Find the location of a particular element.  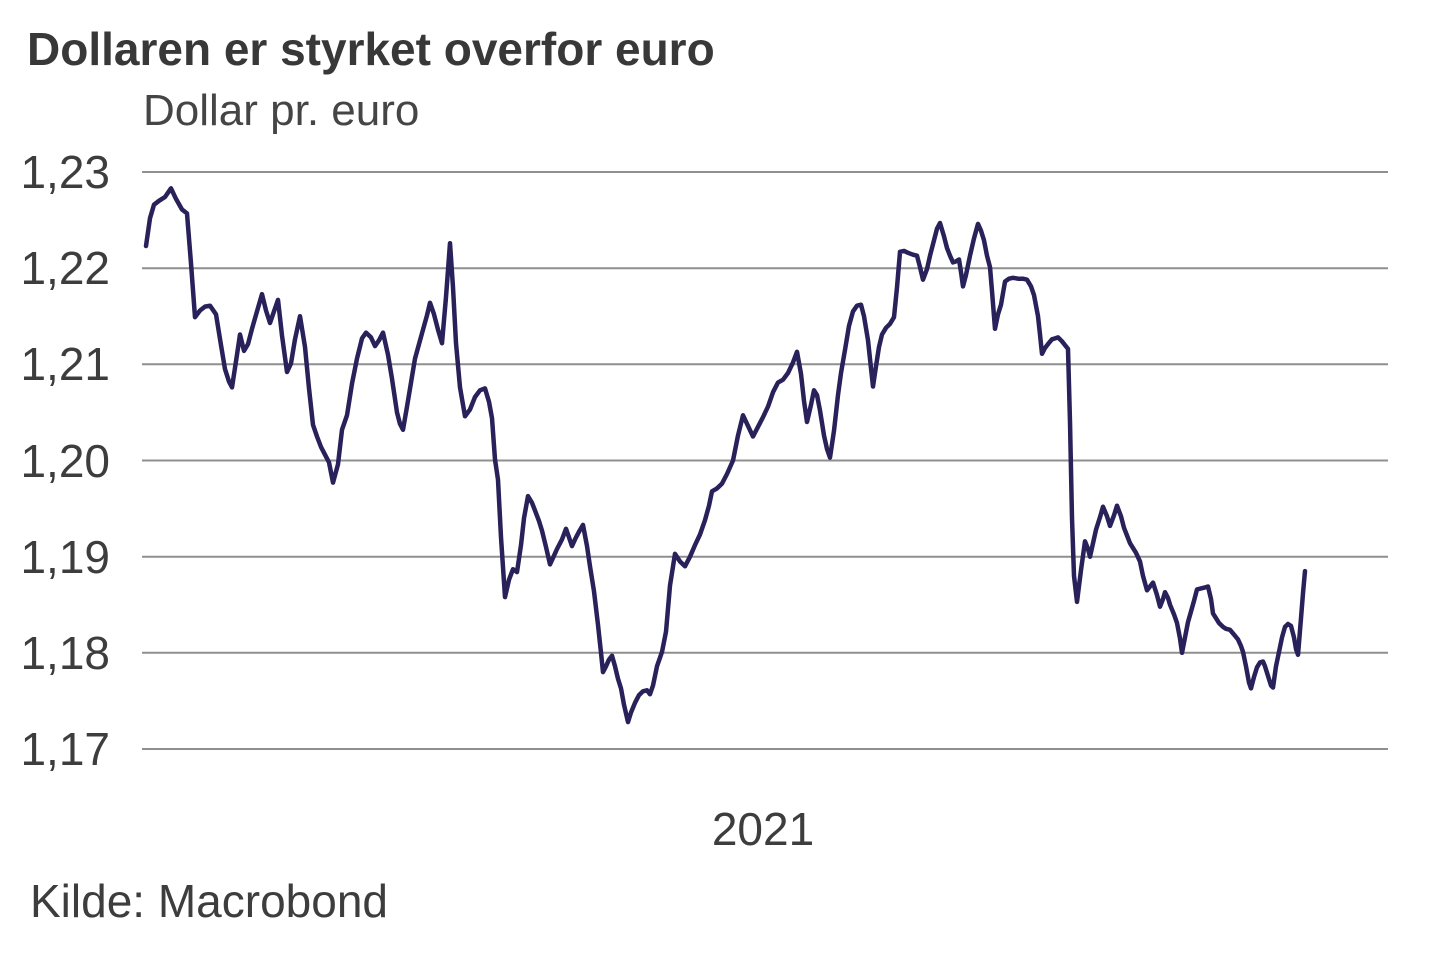

y-tick-label: 1,22 is located at coordinates (65, 268).